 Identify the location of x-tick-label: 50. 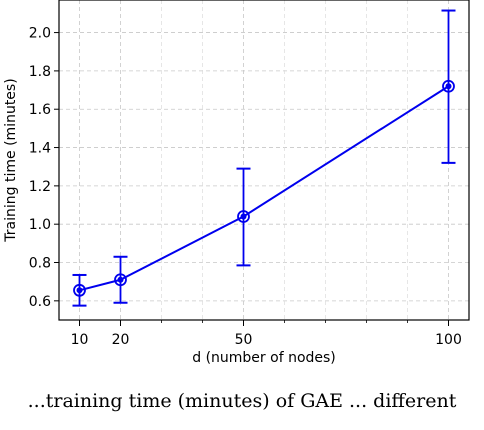
(244, 340).